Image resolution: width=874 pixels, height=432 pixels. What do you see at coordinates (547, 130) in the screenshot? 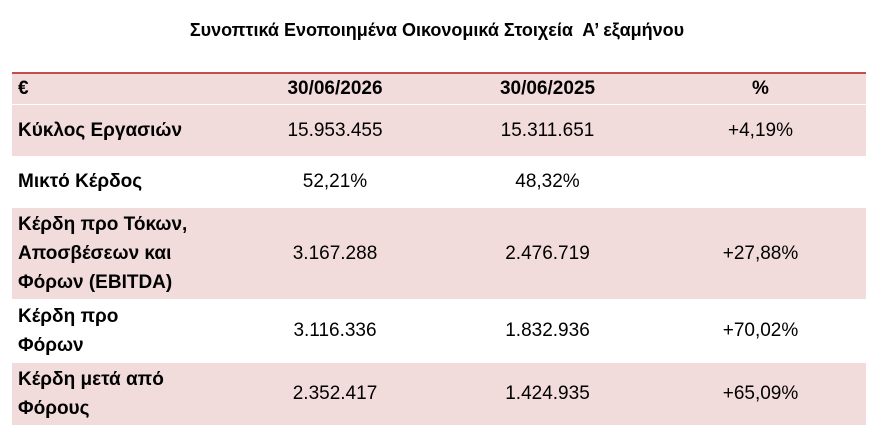
I see `table-cell: 15.311.651` at bounding box center [547, 130].